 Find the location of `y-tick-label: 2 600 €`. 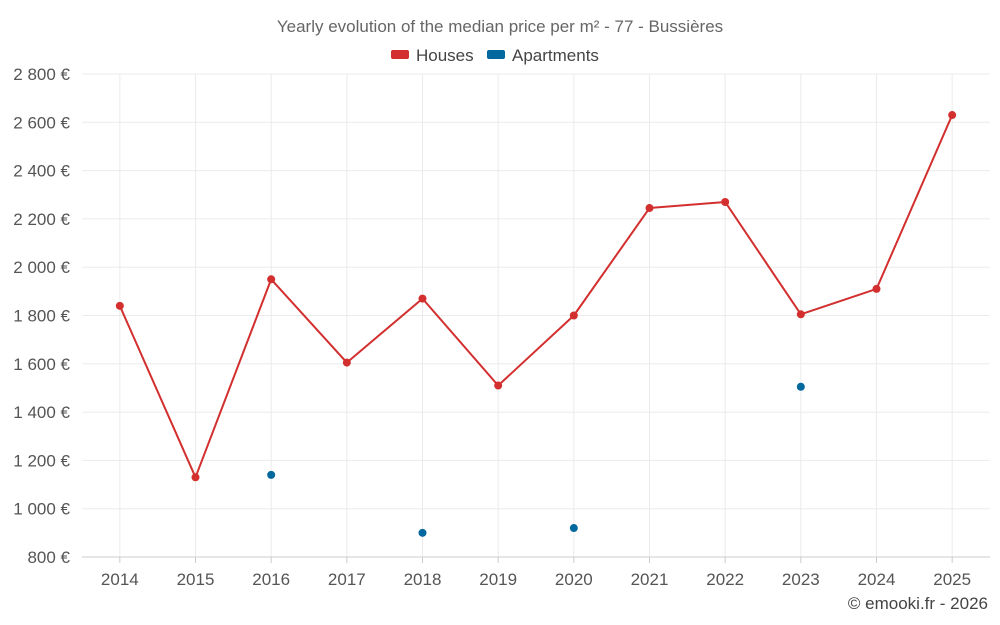

y-tick-label: 2 600 € is located at coordinates (41, 122).